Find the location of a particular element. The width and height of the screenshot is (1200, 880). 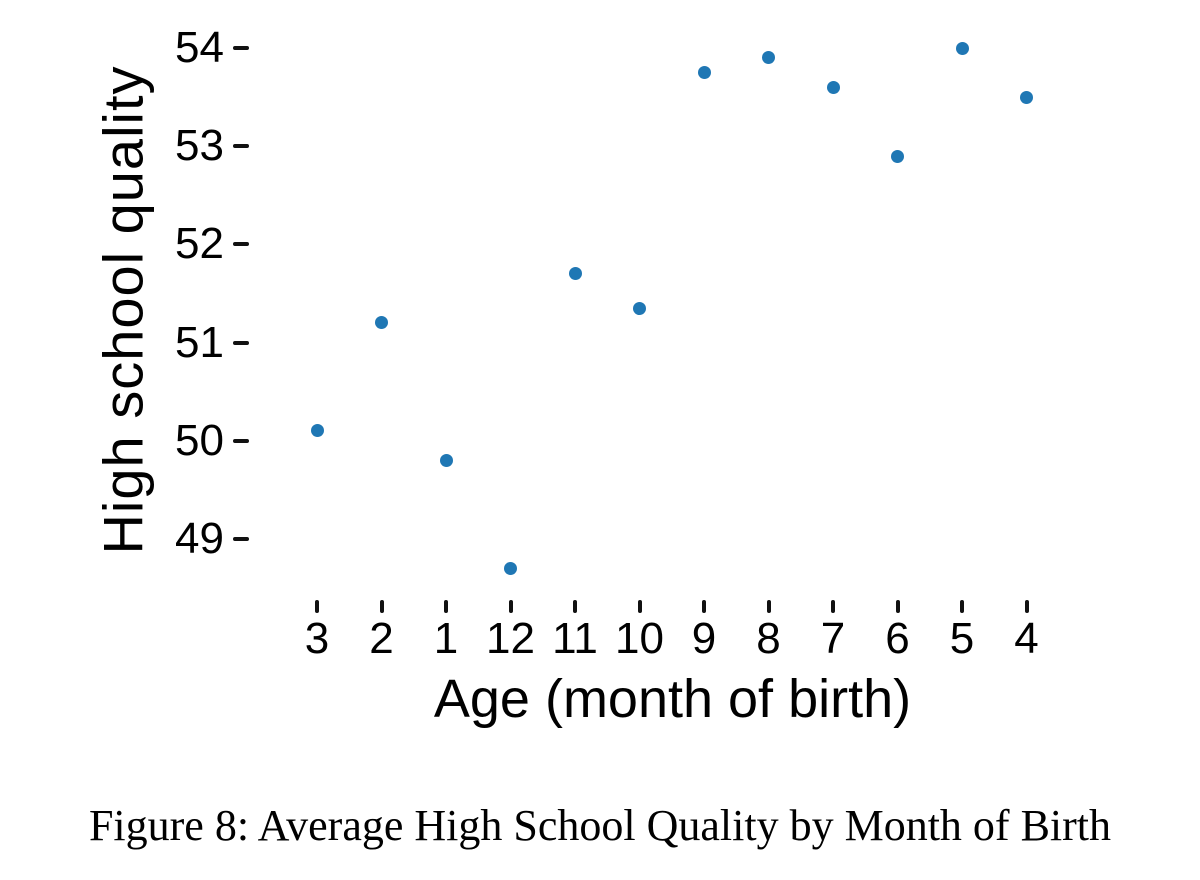

x-tick-label: 3 is located at coordinates (317, 638).